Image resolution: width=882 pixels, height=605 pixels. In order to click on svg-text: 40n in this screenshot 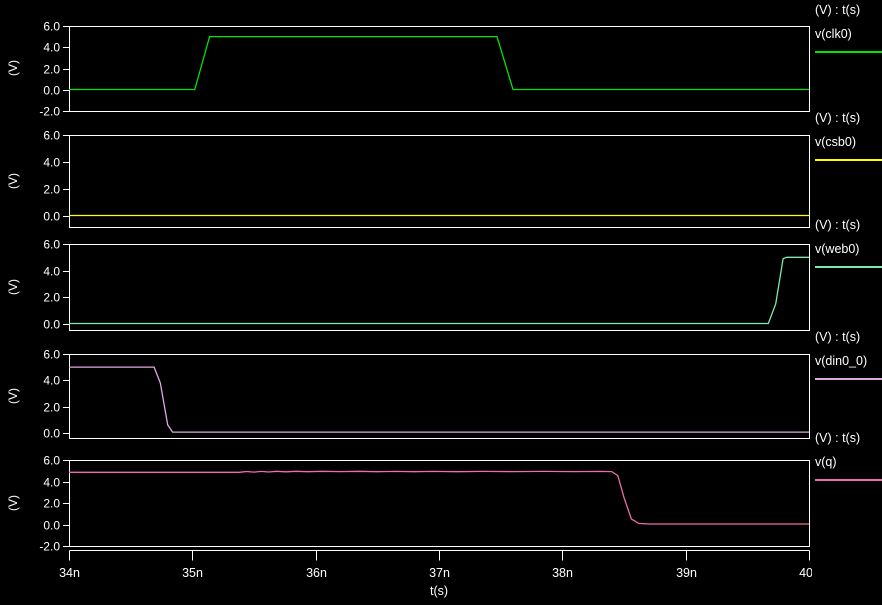, I will do `click(805, 573)`.